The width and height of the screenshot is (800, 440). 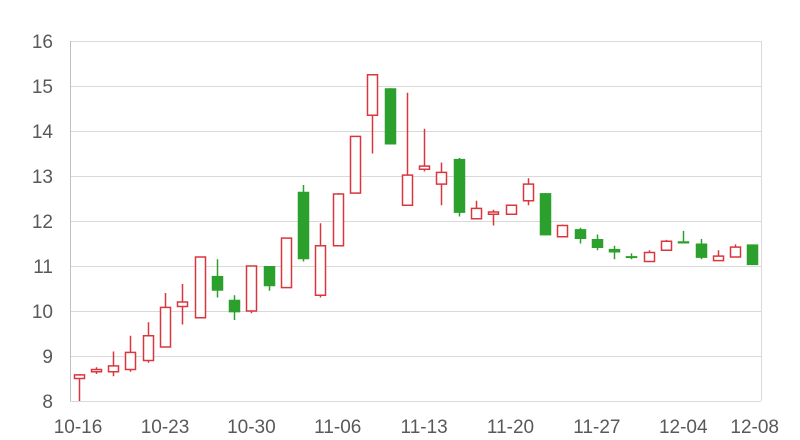 I want to click on x-tick-label: 11-13, so click(x=424, y=427).